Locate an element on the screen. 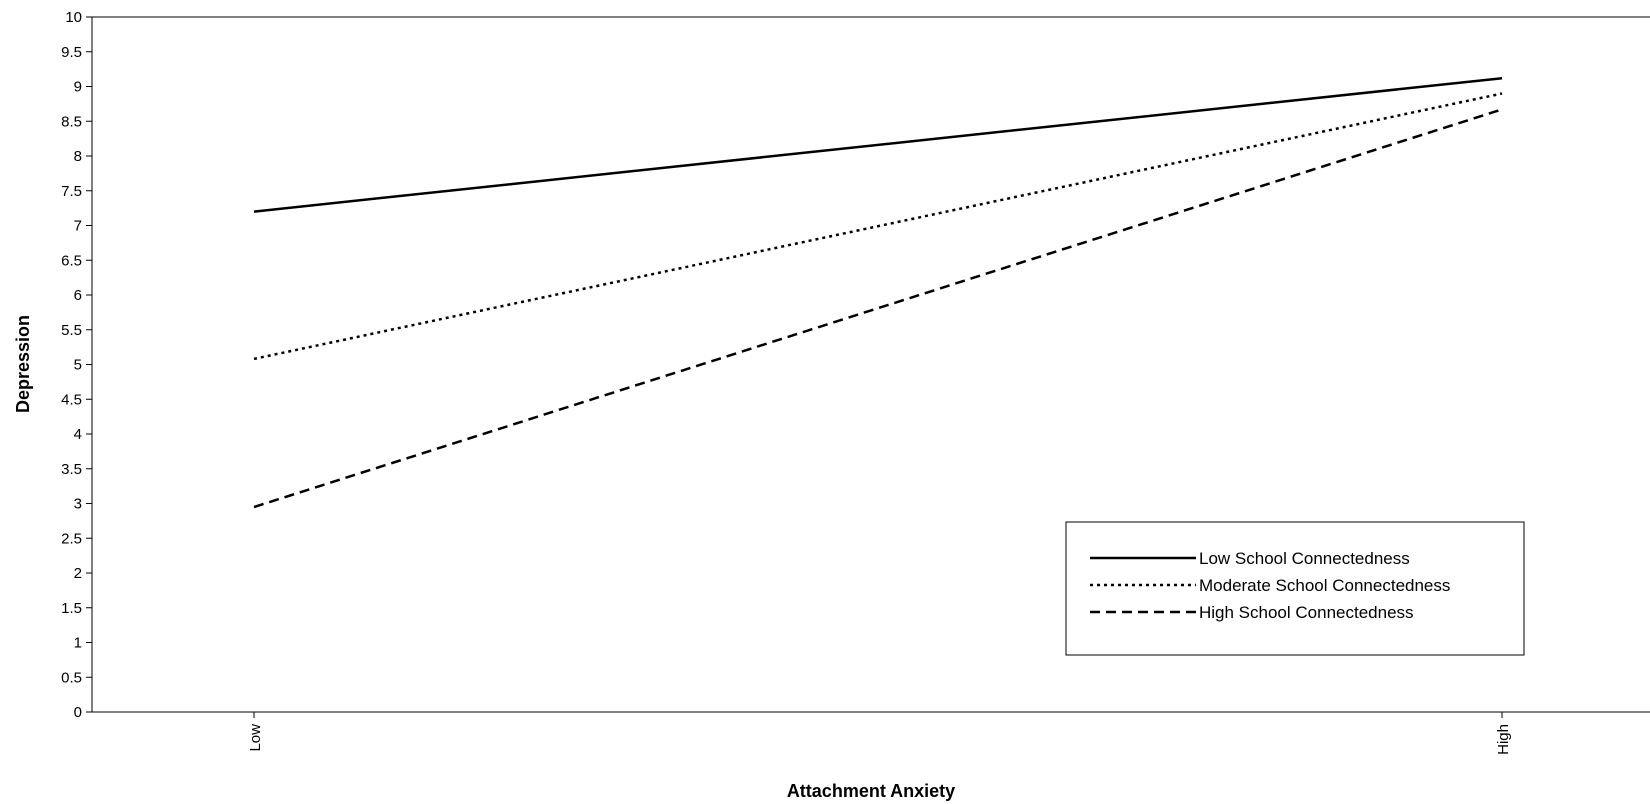 Image resolution: width=1650 pixels, height=804 pixels. y-tick-label: 2 is located at coordinates (78, 573).